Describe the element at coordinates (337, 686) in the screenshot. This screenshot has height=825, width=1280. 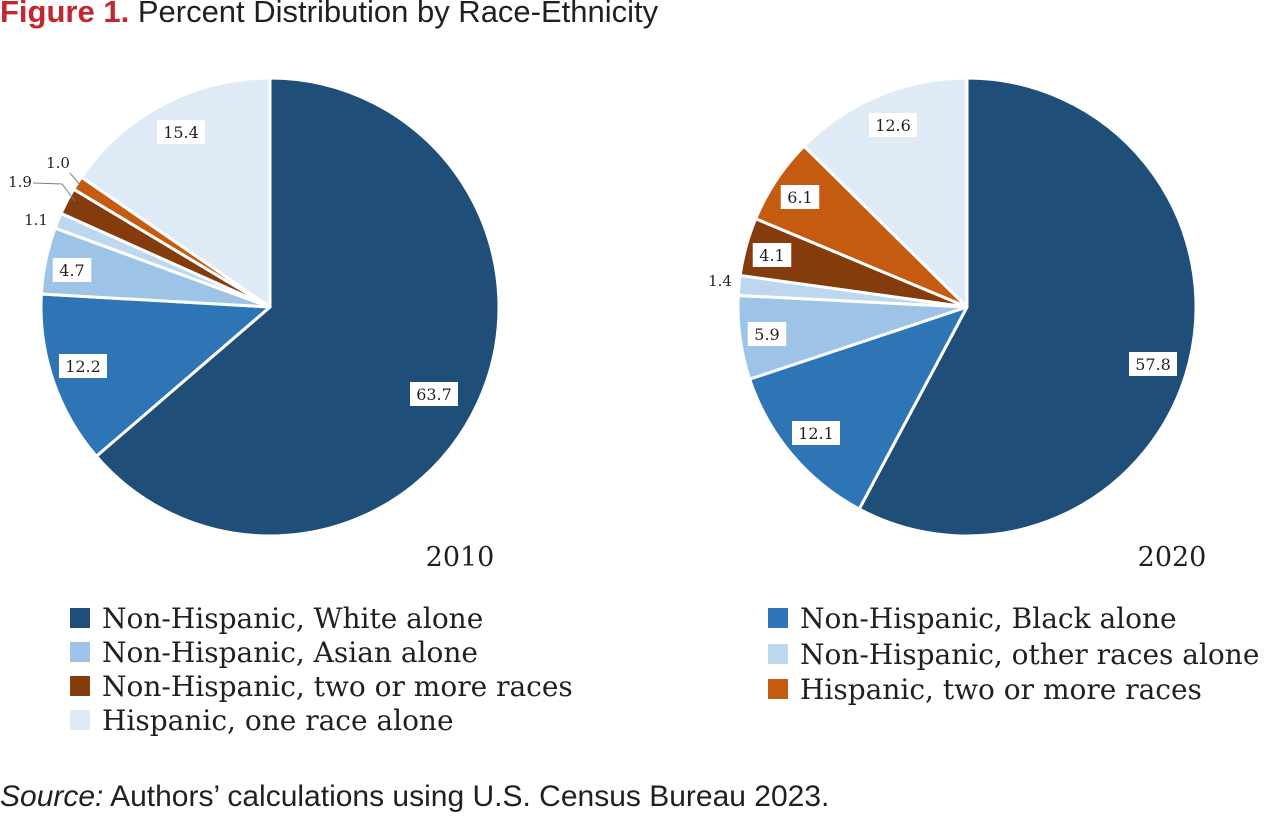
I see `legend-label: Non-Hispanic, two or more races` at that location.